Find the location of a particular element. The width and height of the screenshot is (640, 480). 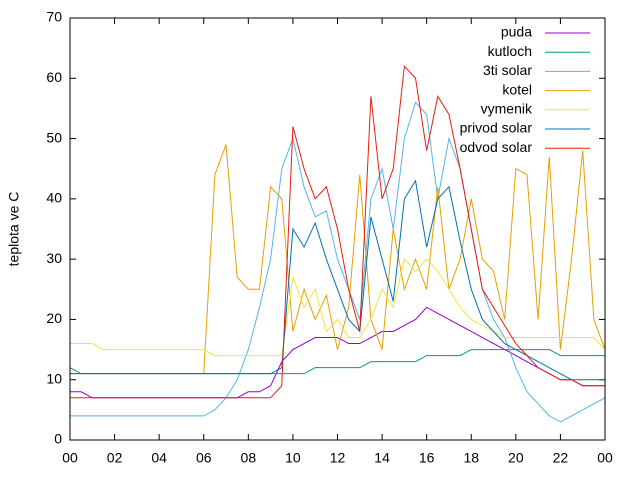

y-tick-label: 30 is located at coordinates (54, 258).